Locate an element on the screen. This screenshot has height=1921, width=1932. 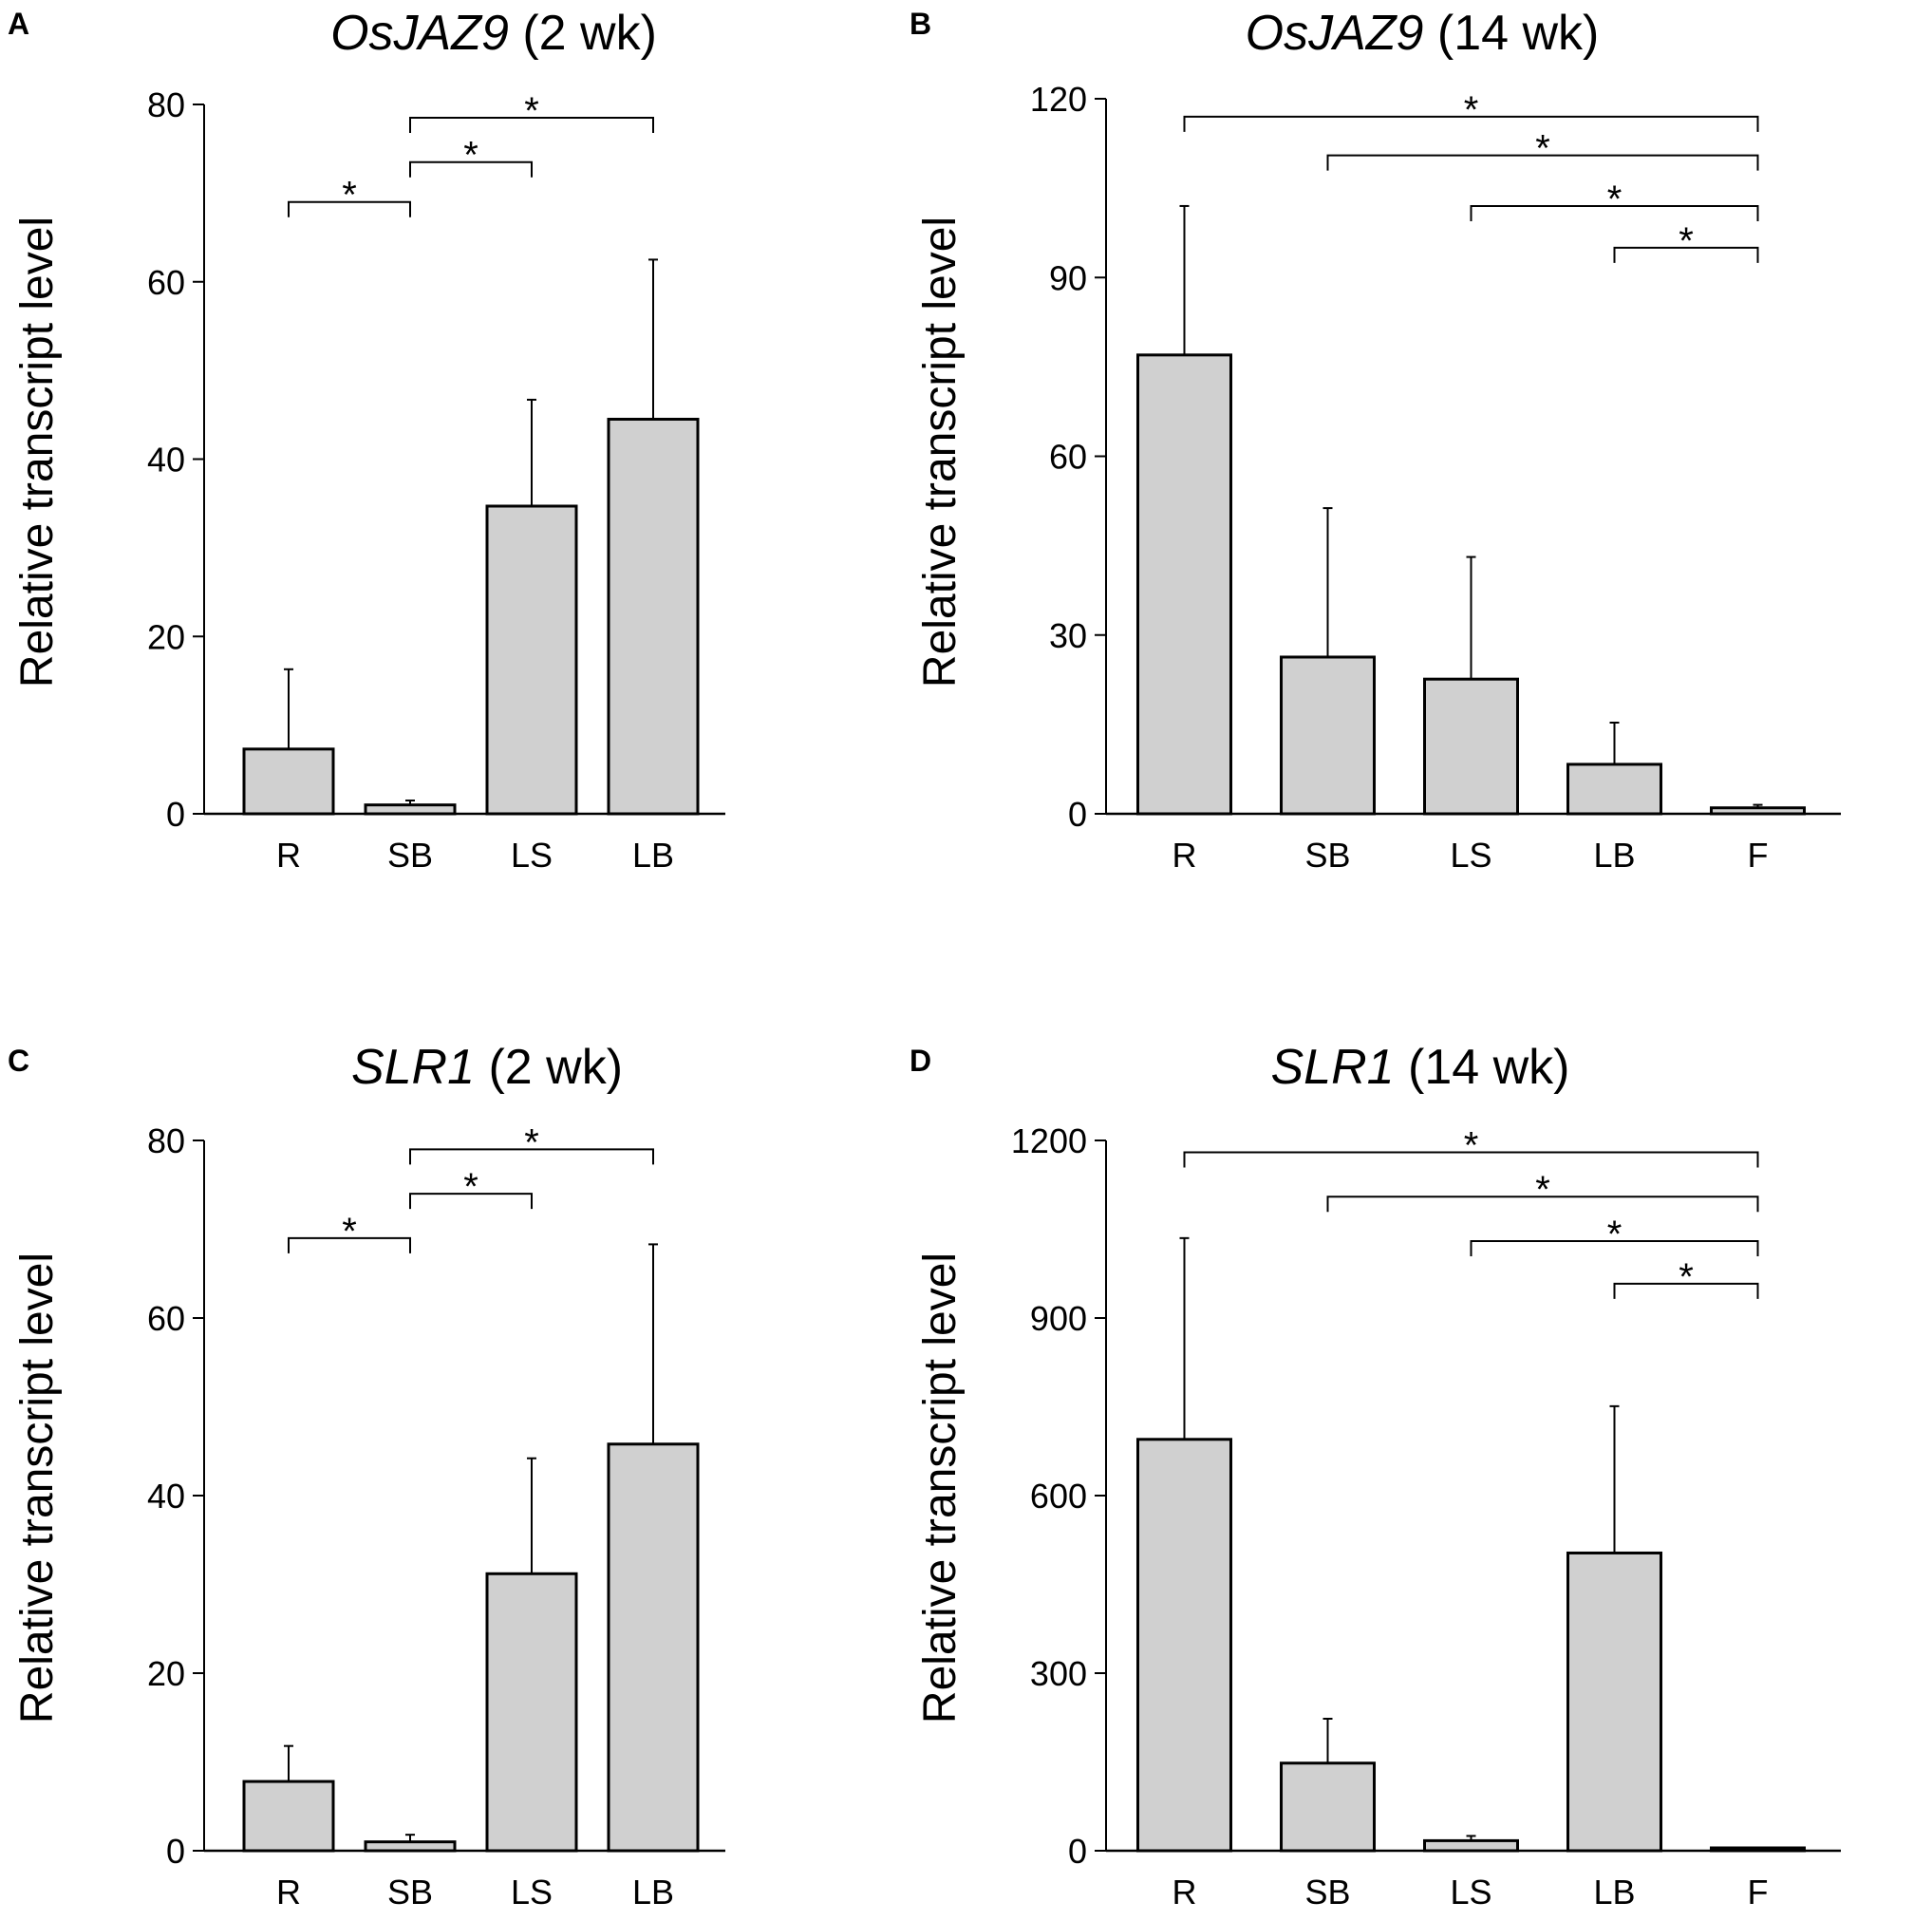
y-tick-label: 1200 is located at coordinates (1049, 1140).